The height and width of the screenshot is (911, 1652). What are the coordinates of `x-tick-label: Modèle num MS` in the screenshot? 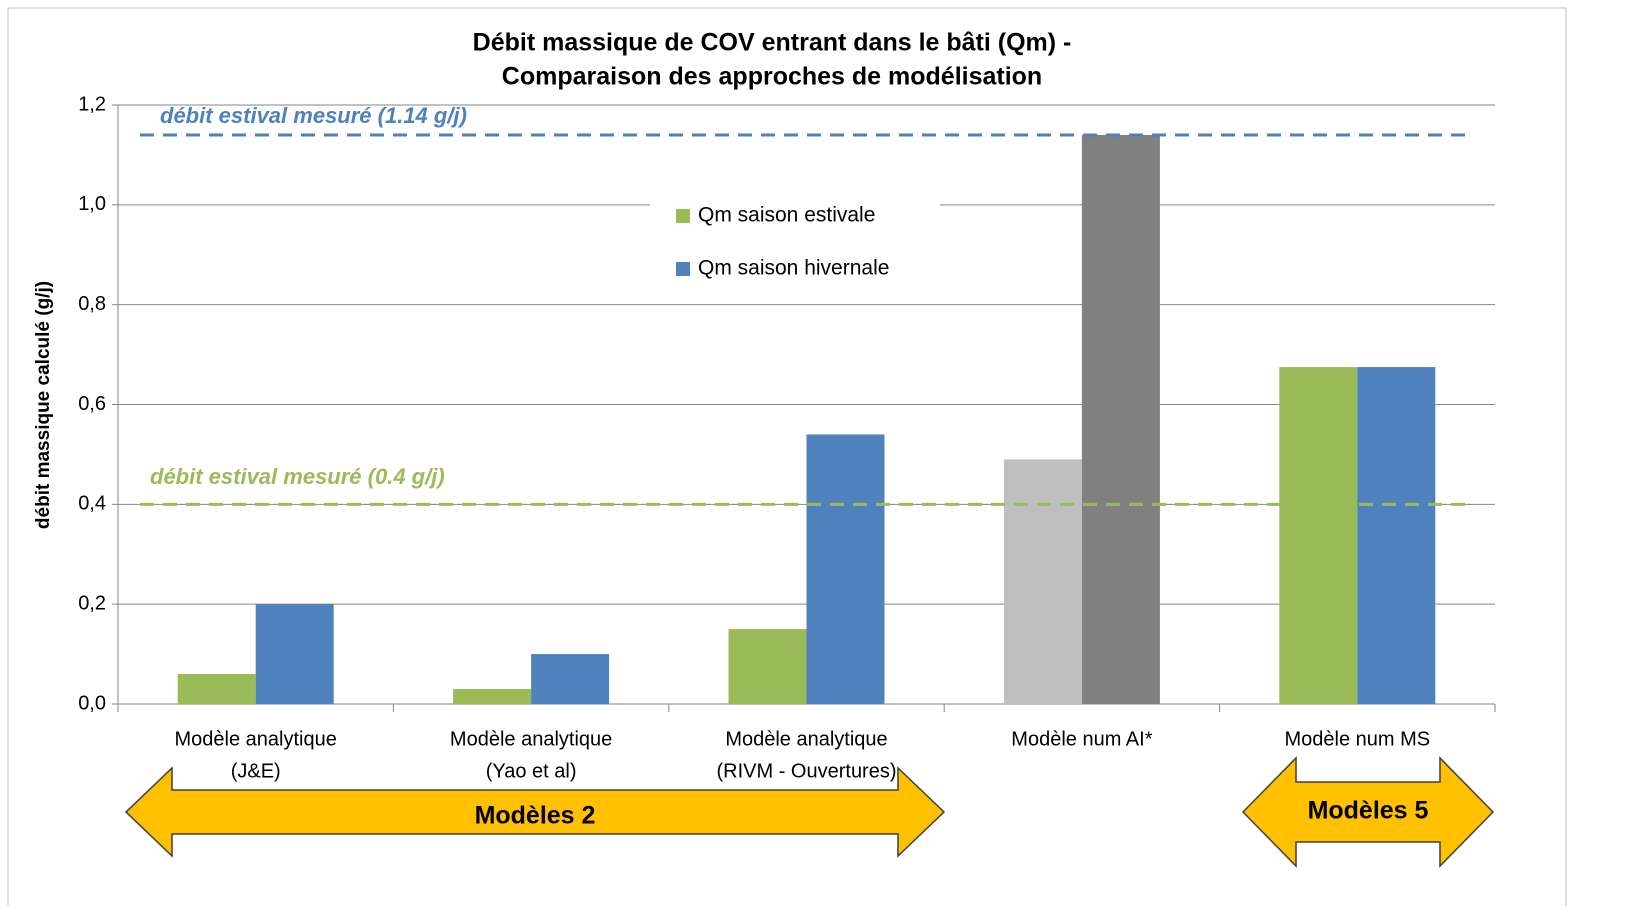 It's located at (1357, 739).